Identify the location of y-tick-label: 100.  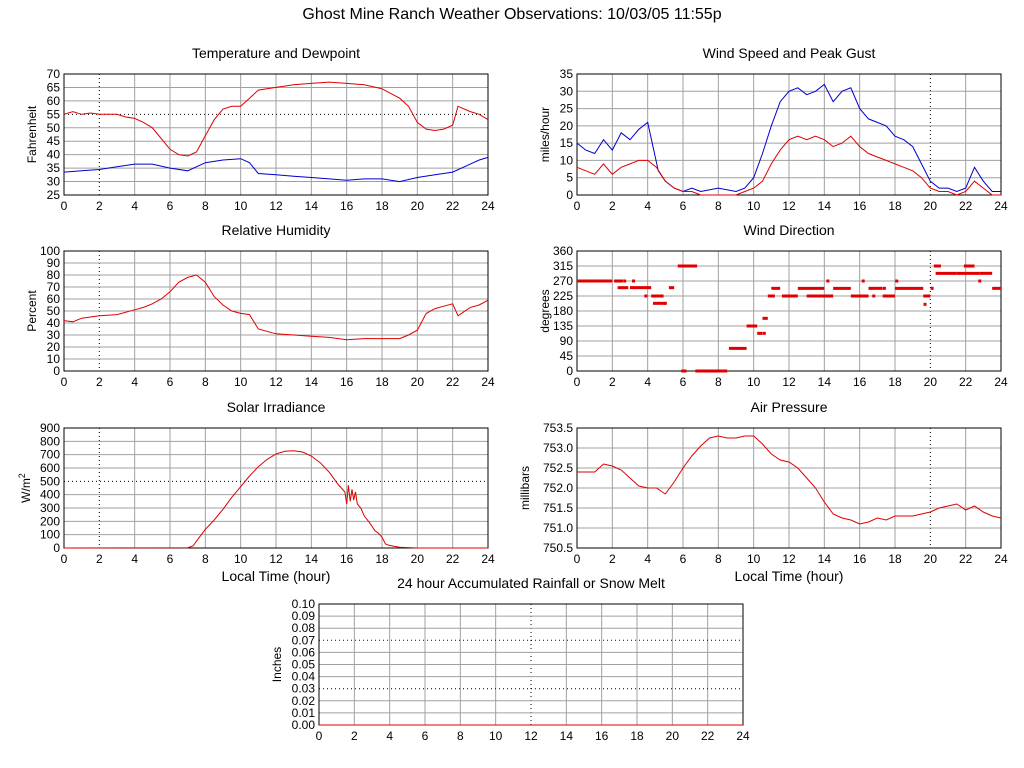
(50, 535).